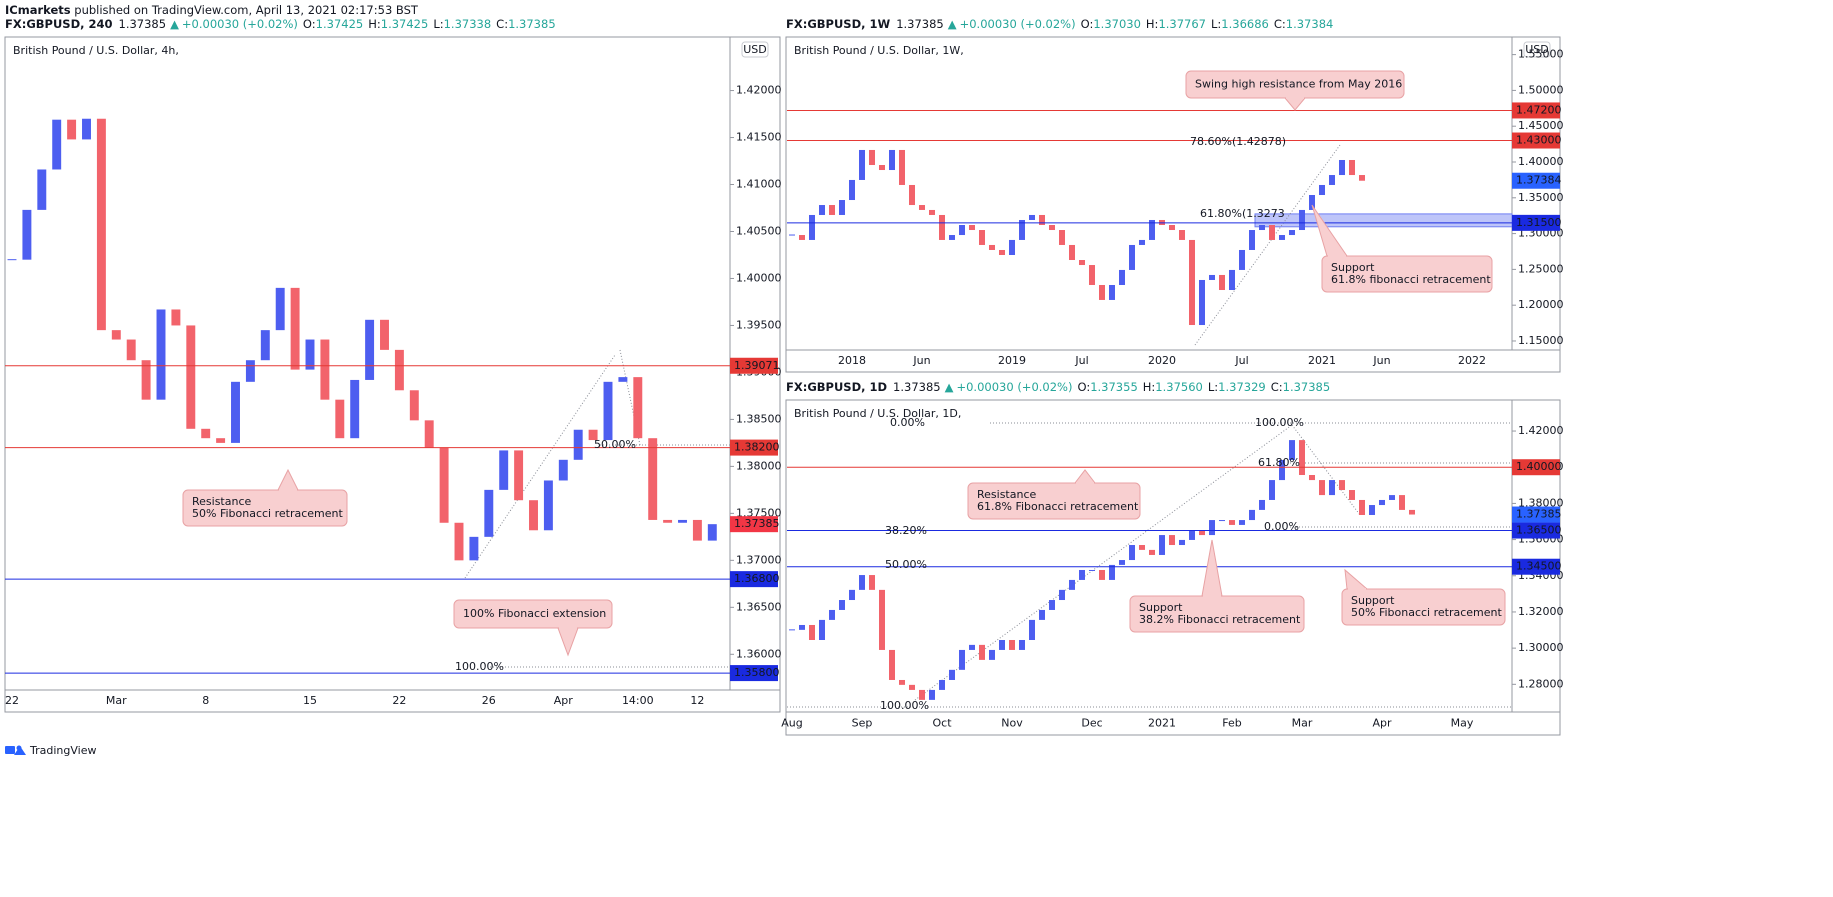 The image size is (1833, 897). What do you see at coordinates (340, 24) in the screenshot?
I see `ohlc-value: 1.37425` at bounding box center [340, 24].